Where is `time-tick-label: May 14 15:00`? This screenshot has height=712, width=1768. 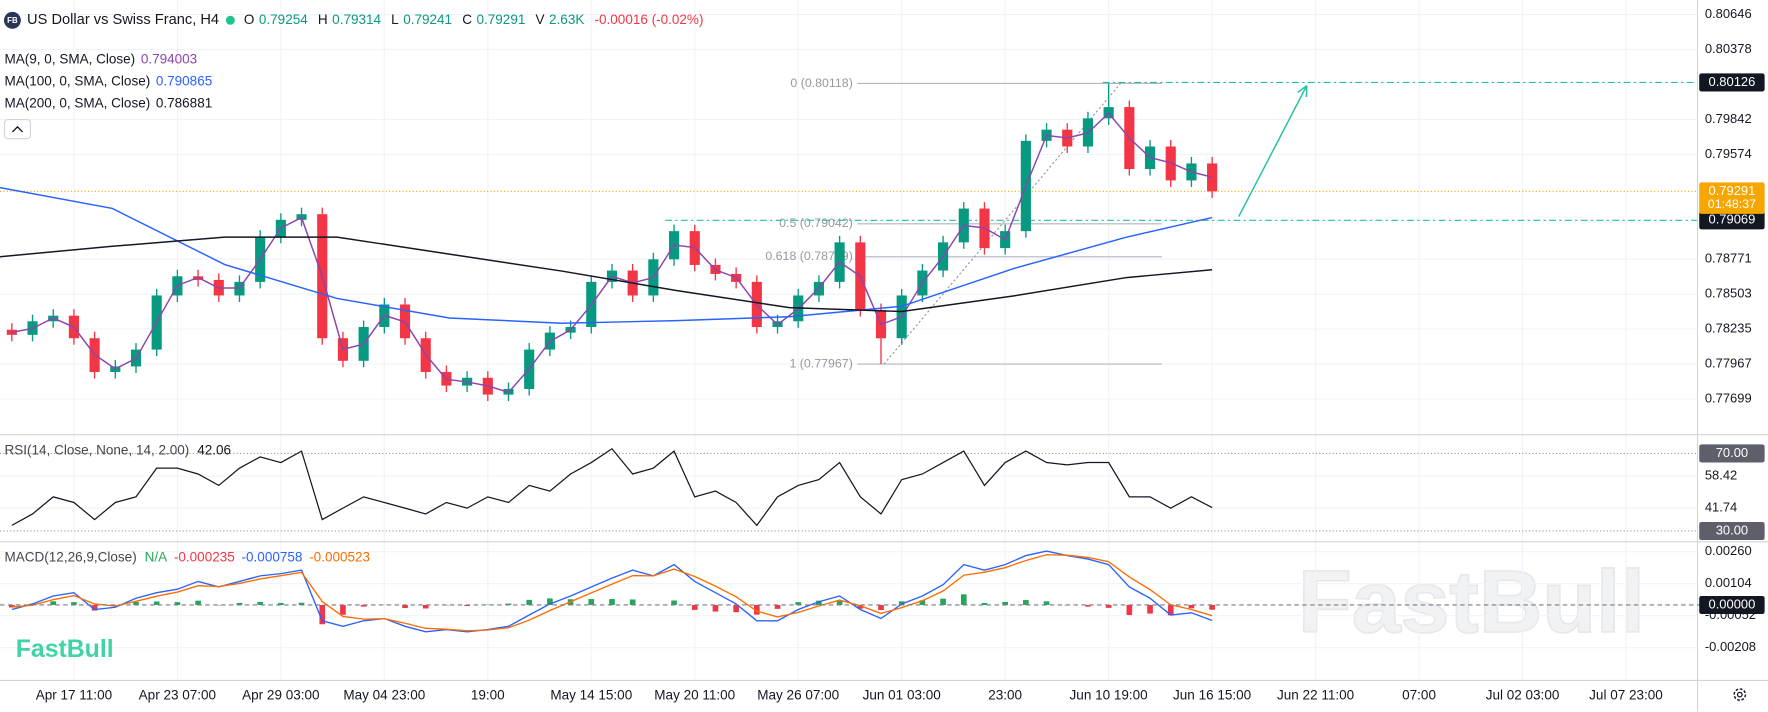 time-tick-label: May 14 15:00 is located at coordinates (591, 694).